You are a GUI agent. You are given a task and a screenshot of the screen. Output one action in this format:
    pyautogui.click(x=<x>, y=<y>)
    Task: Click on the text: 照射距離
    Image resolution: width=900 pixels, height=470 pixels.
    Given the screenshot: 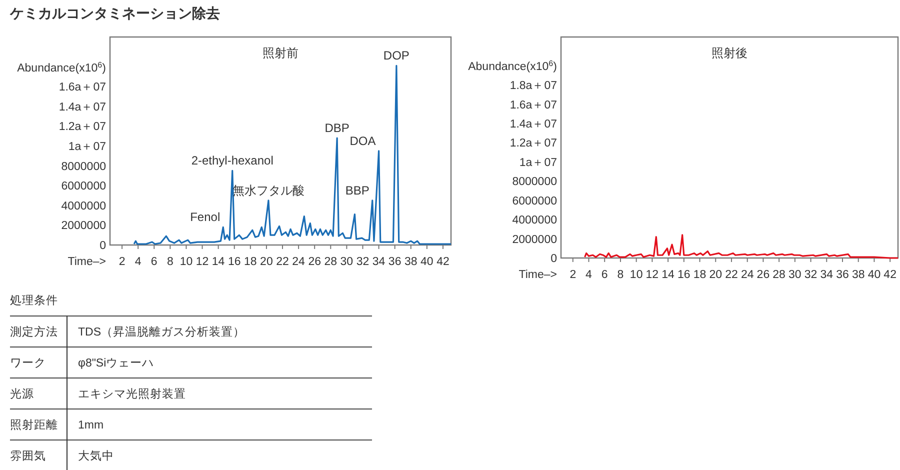 What is the action you would take?
    pyautogui.click(x=34, y=425)
    